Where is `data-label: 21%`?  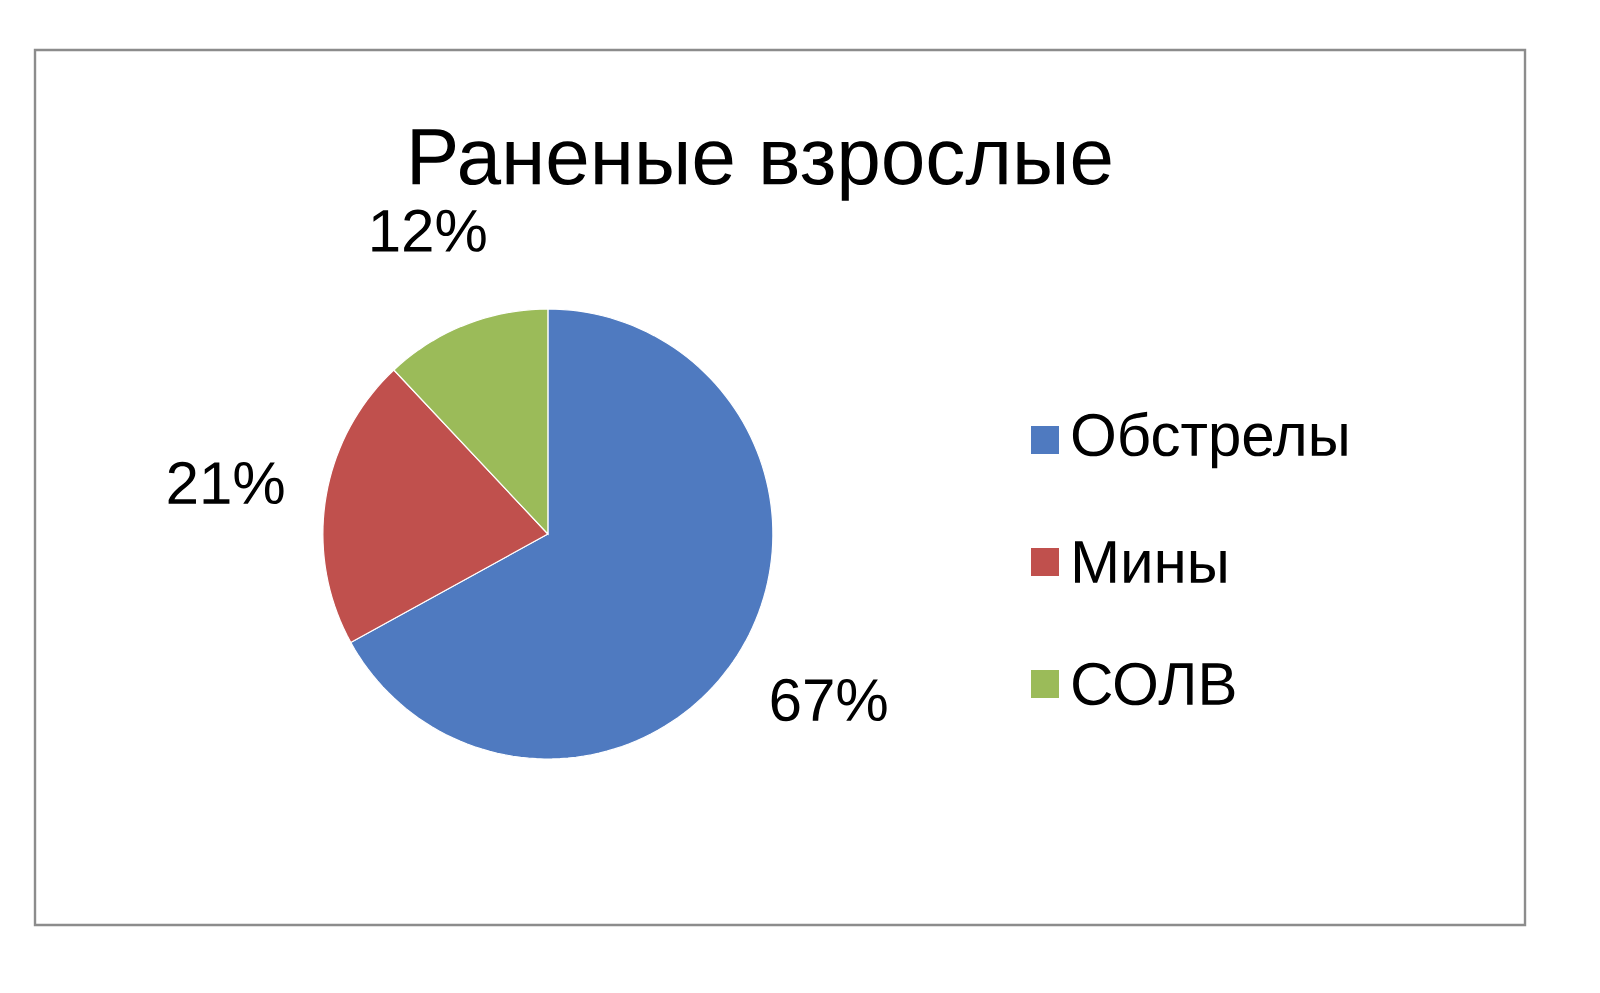
data-label: 21% is located at coordinates (226, 483).